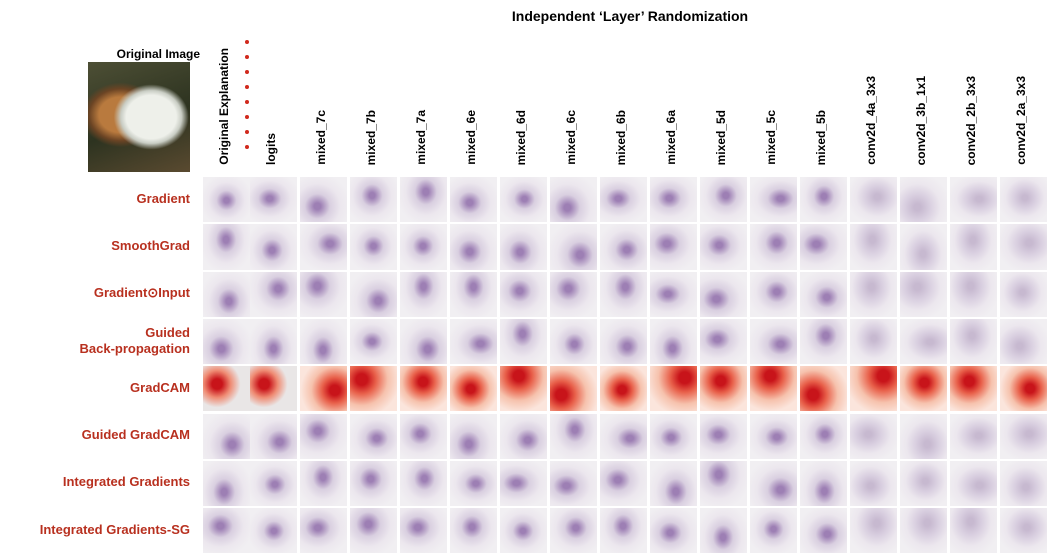 The width and height of the screenshot is (1050, 555). What do you see at coordinates (247, 100) in the screenshot?
I see `separator-dots` at bounding box center [247, 100].